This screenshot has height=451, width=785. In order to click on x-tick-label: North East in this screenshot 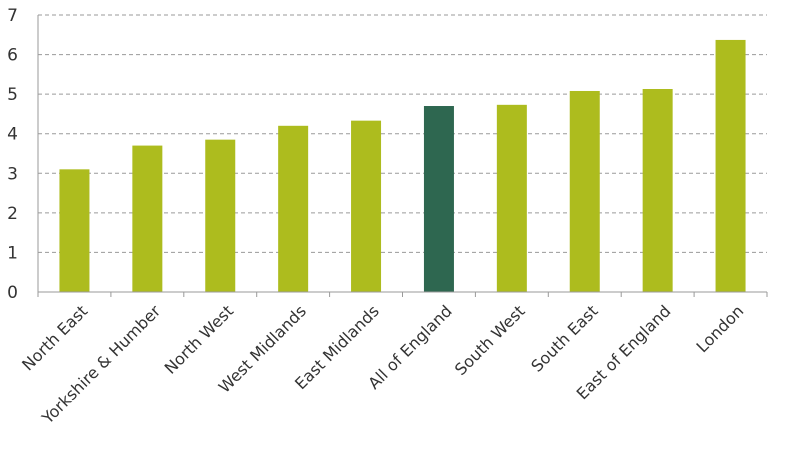, I will do `click(54, 337)`.